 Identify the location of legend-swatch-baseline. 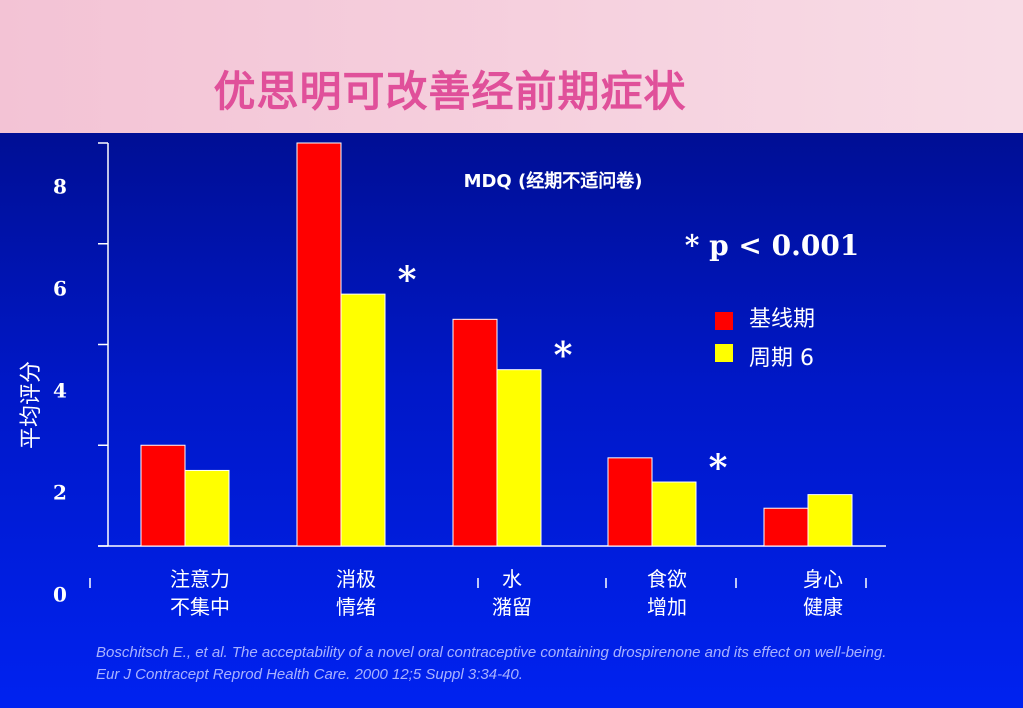
(724, 321).